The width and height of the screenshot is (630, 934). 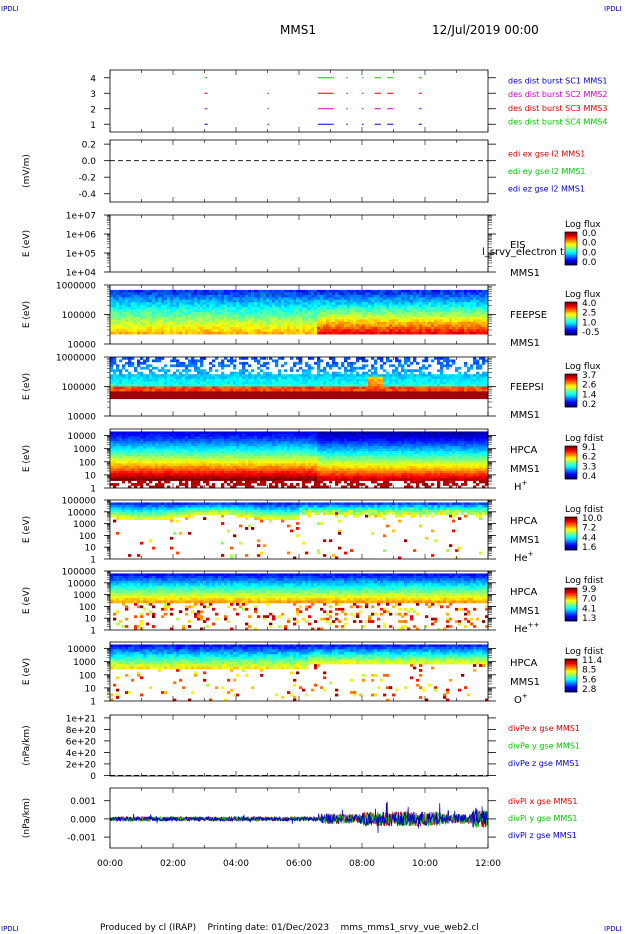 I want to click on colorbar-title: Log flux, so click(x=583, y=295).